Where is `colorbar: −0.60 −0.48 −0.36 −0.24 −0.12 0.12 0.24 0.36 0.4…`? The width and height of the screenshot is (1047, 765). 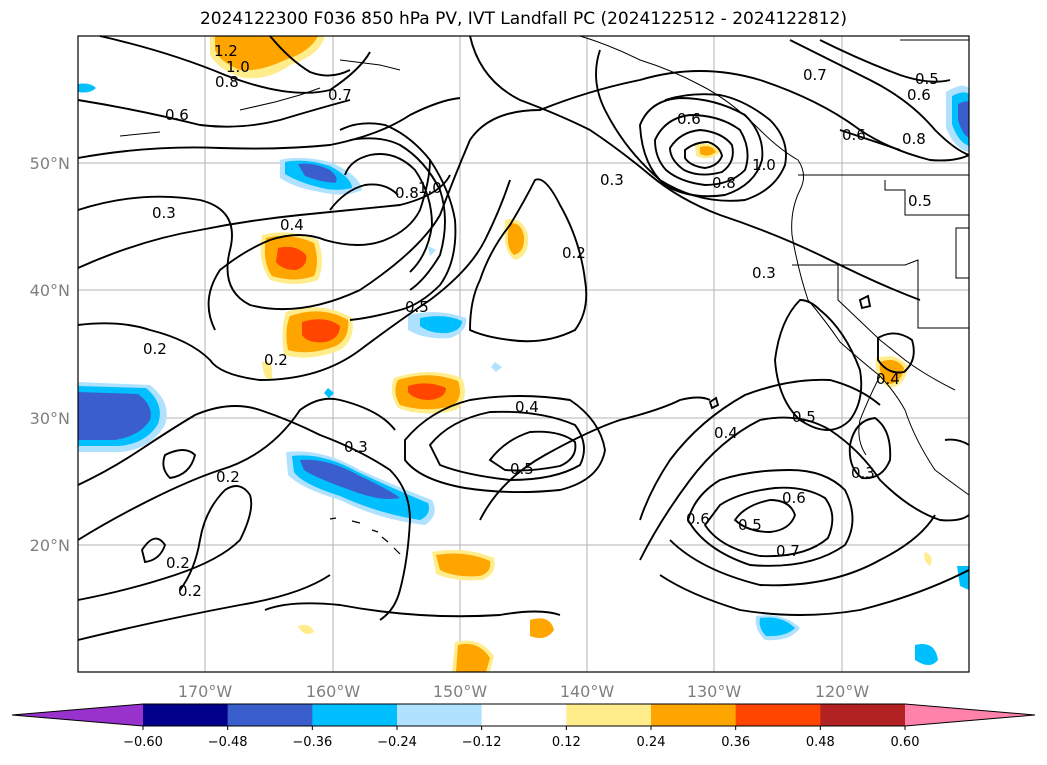 colorbar: −0.60 −0.48 −0.36 −0.24 −0.12 0.12 0.24 0.36 0.4… is located at coordinates (523, 726).